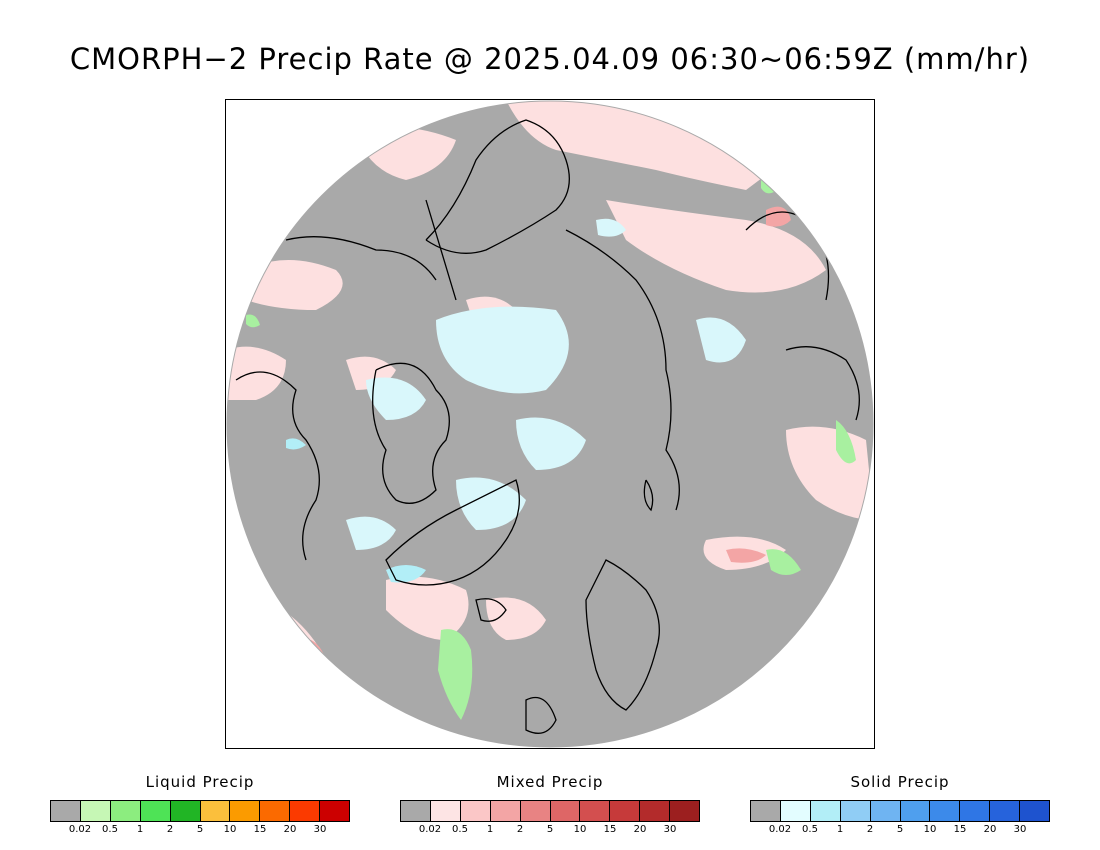  I want to click on legend-title: Mixed Precip, so click(550, 782).